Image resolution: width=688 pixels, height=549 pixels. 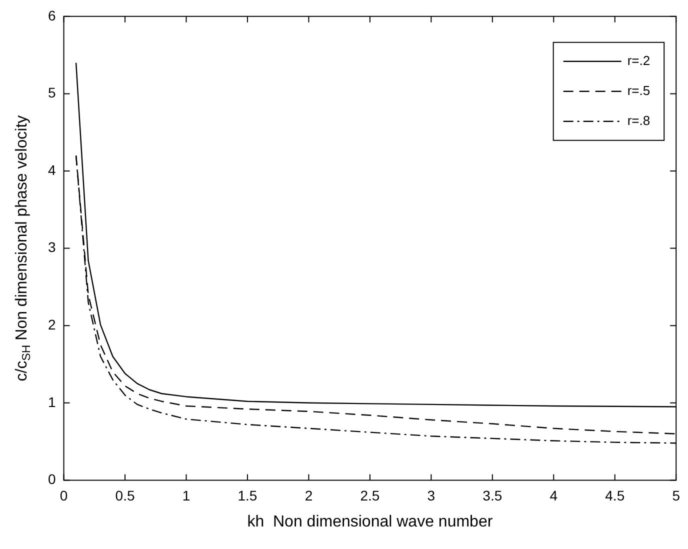 I want to click on y-tick-label: 1, so click(x=52, y=402).